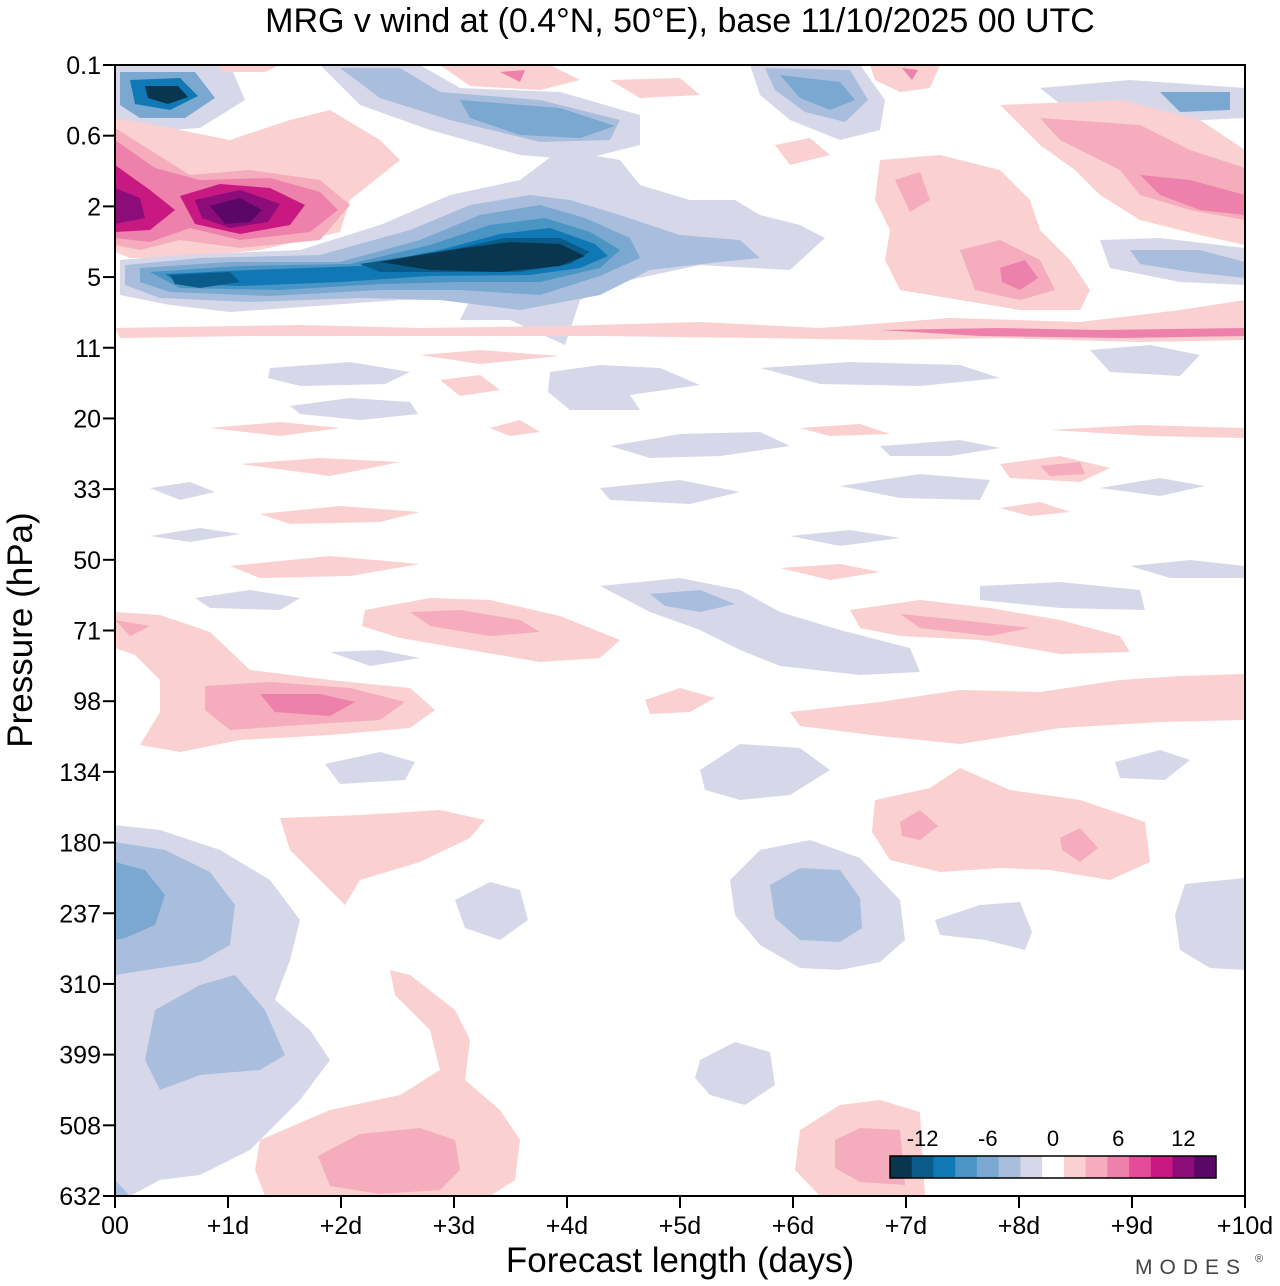 This screenshot has height=1286, width=1280. What do you see at coordinates (1132, 1226) in the screenshot?
I see `x-tick-label: +9d` at bounding box center [1132, 1226].